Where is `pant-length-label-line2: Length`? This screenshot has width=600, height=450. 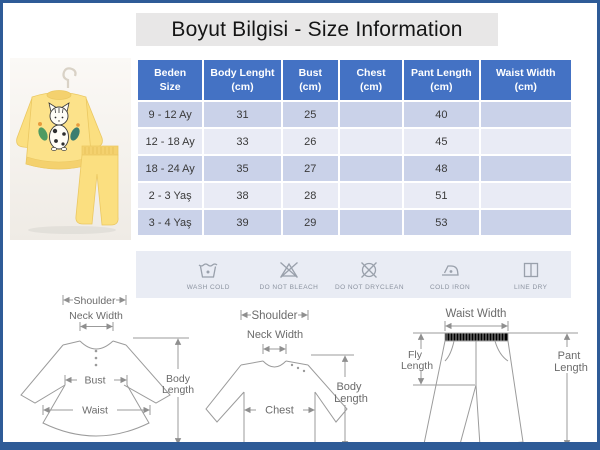 pant-length-label-line2: Length is located at coordinates (571, 368).